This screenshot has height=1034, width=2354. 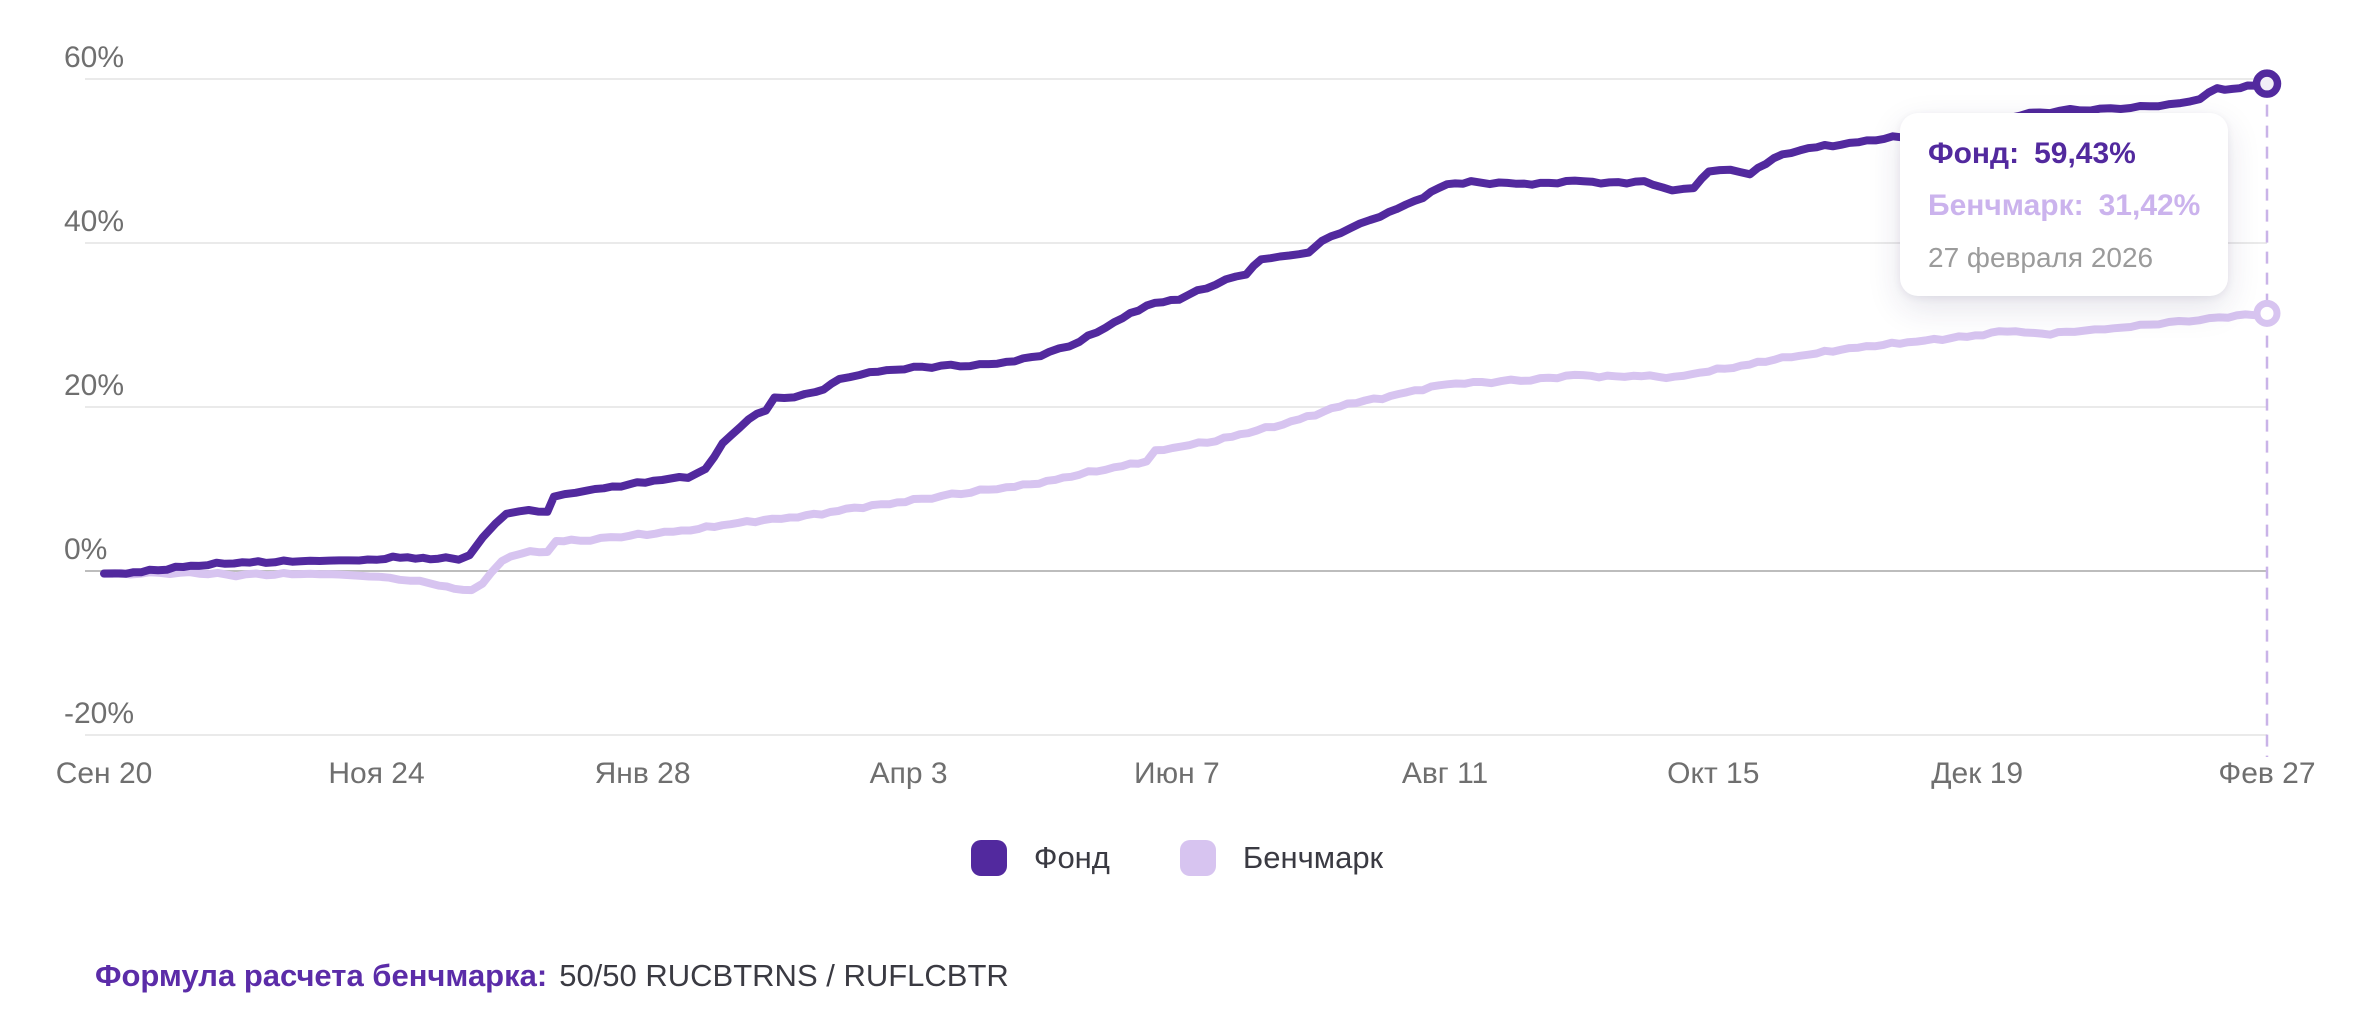 What do you see at coordinates (321, 975) in the screenshot?
I see `benchmark-formula-label: Формула расчета бенчмарка:` at bounding box center [321, 975].